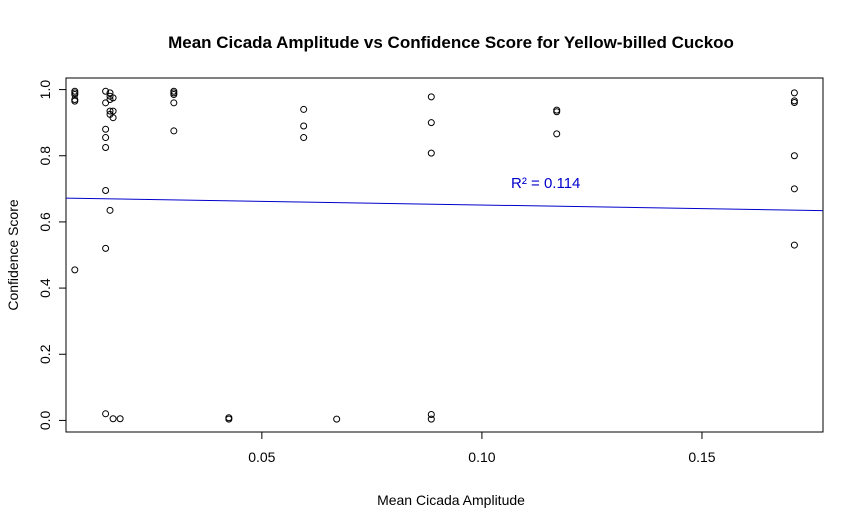  Describe the element at coordinates (45, 90) in the screenshot. I see `y-tick-label: 1.0` at that location.